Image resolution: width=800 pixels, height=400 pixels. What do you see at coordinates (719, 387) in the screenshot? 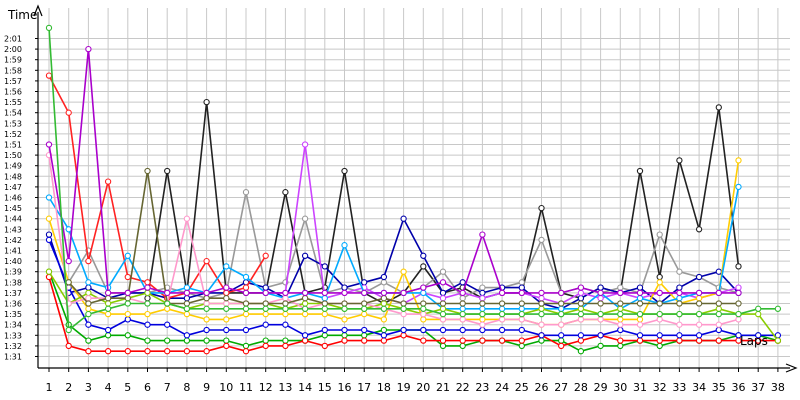
I see `x-tick-label: 35` at bounding box center [719, 387].